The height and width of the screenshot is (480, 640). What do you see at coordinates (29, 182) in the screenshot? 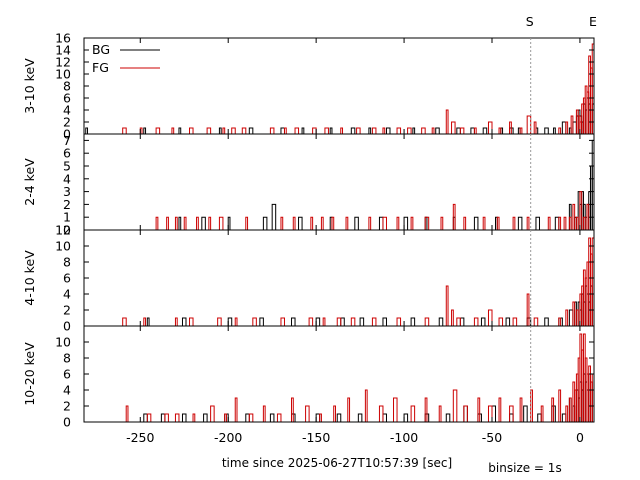
I see `y-axis-label: 2-4 keV` at bounding box center [29, 182].